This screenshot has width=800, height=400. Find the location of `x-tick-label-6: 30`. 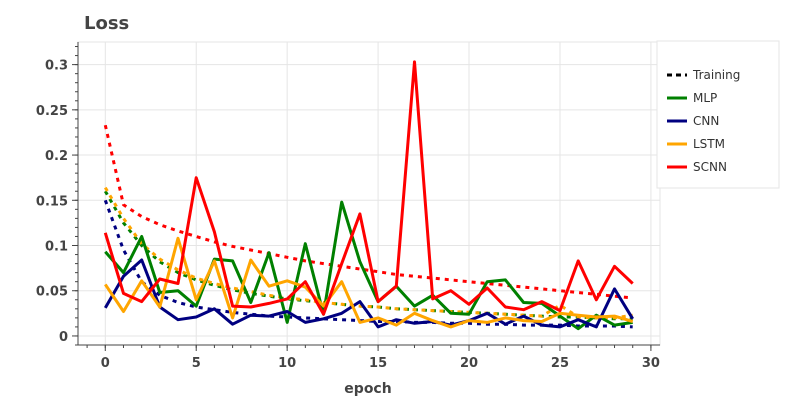

x-tick-label-6: 30 is located at coordinates (651, 363).